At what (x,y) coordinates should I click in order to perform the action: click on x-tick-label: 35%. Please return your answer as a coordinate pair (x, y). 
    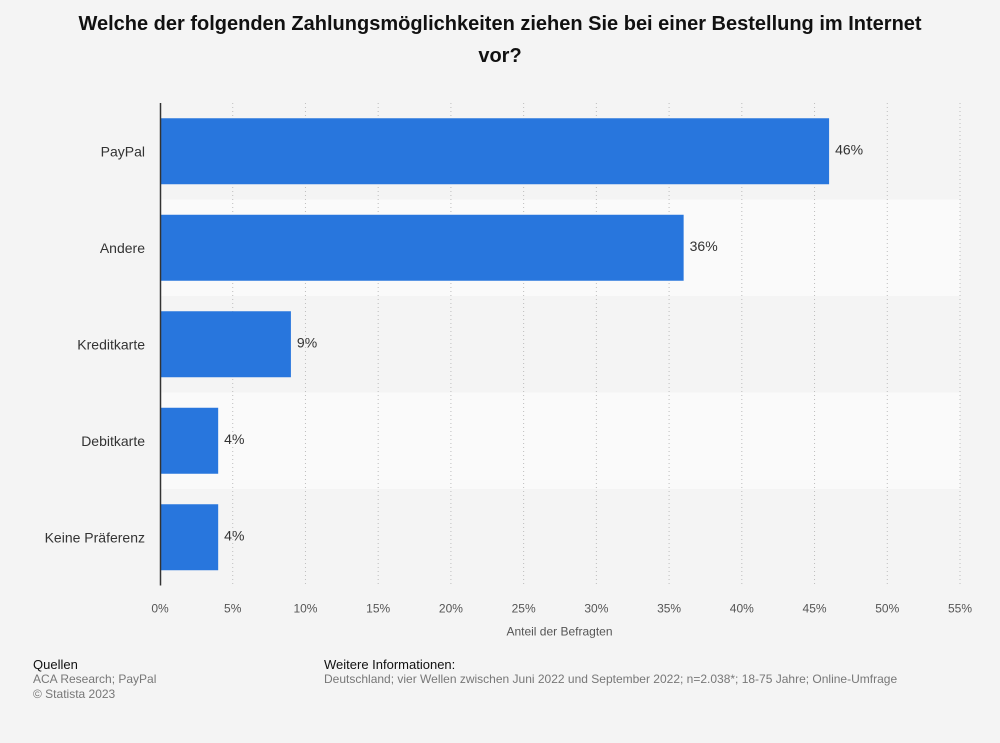
    Looking at the image, I should click on (669, 609).